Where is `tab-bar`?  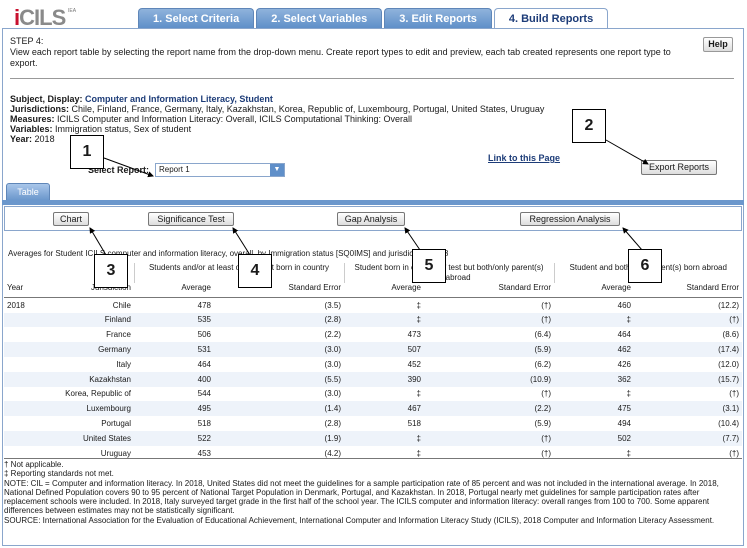 tab-bar is located at coordinates (373, 202).